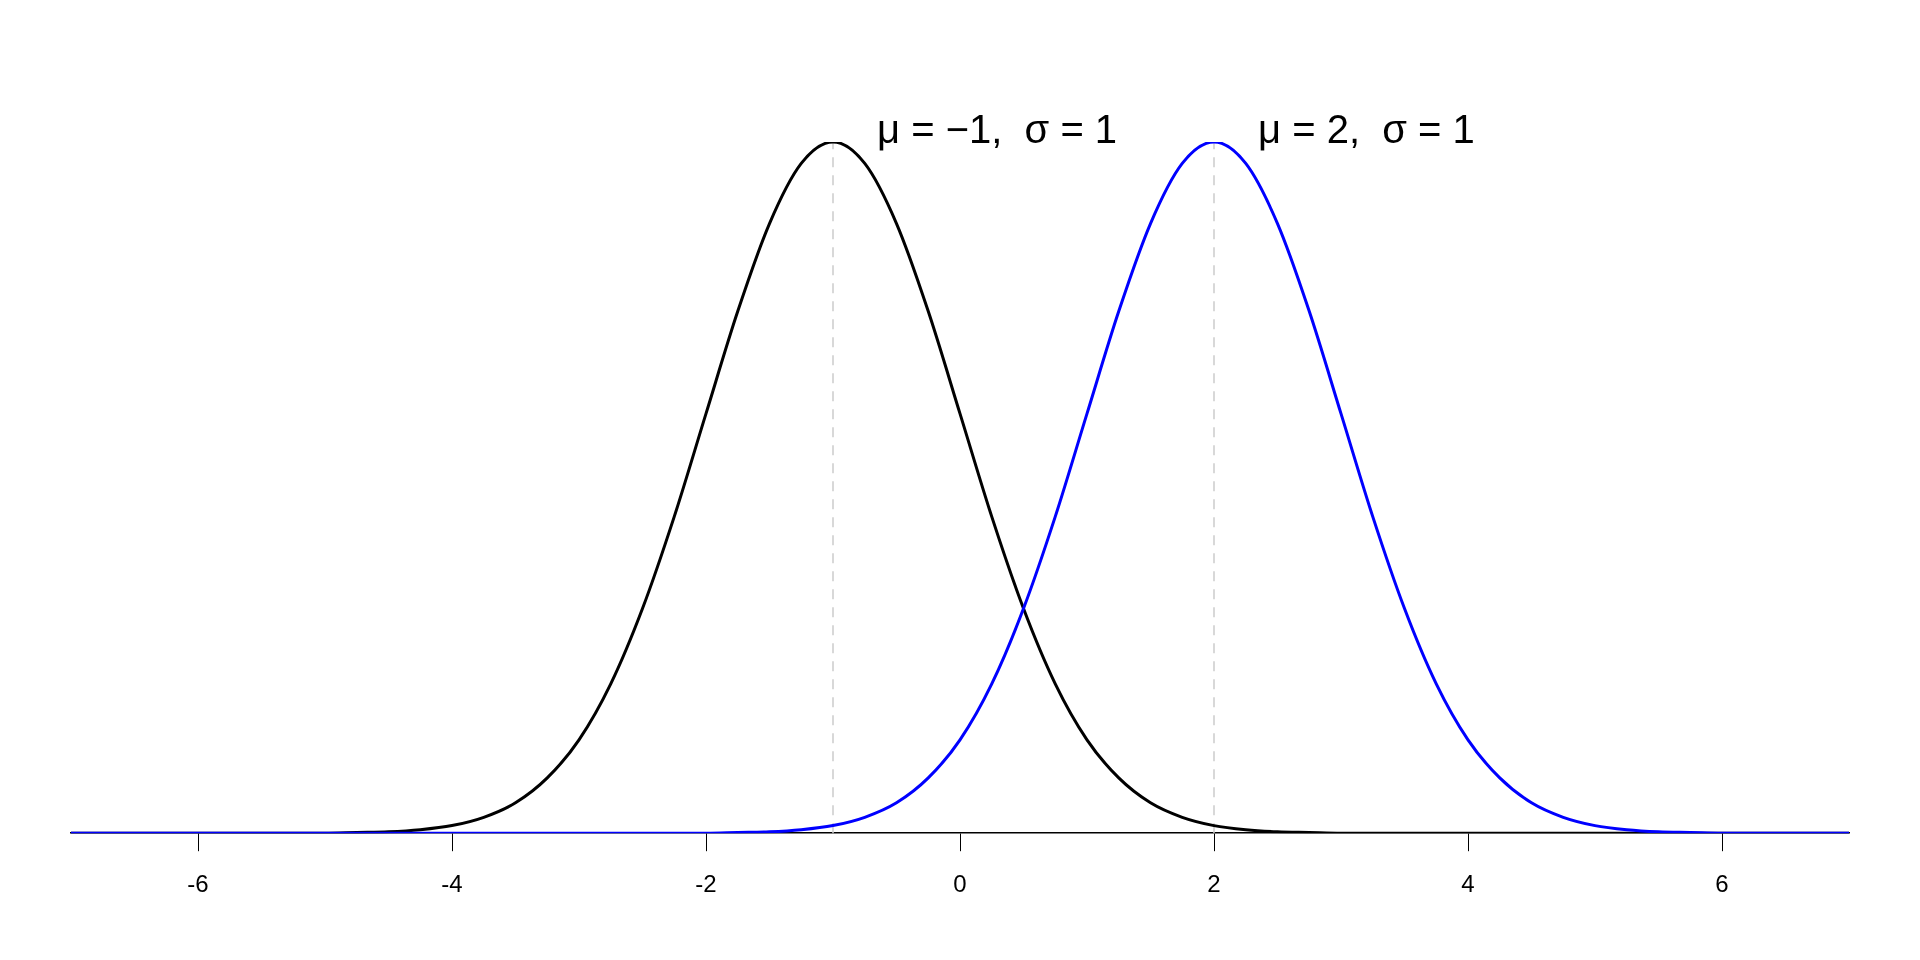  Describe the element at coordinates (1366, 129) in the screenshot. I see `annotation: μ = 2, σ = 1` at that location.